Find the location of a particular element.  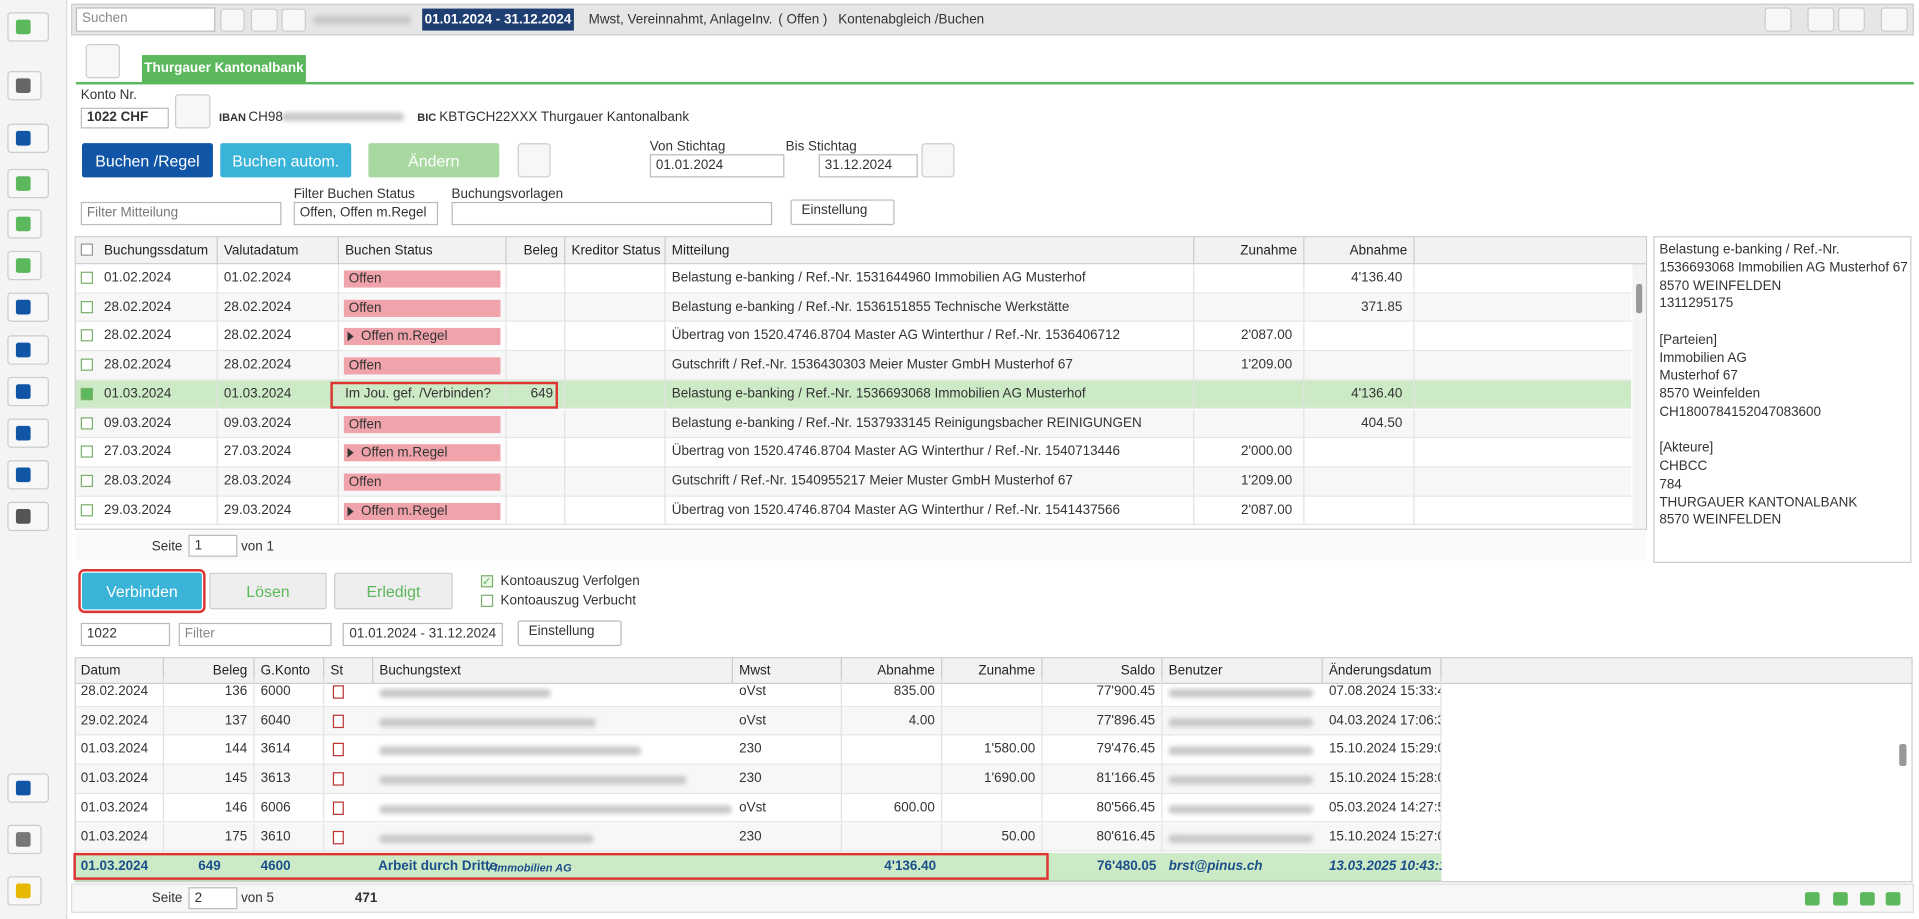

status-badge: Offen m.Regel is located at coordinates (422, 453).